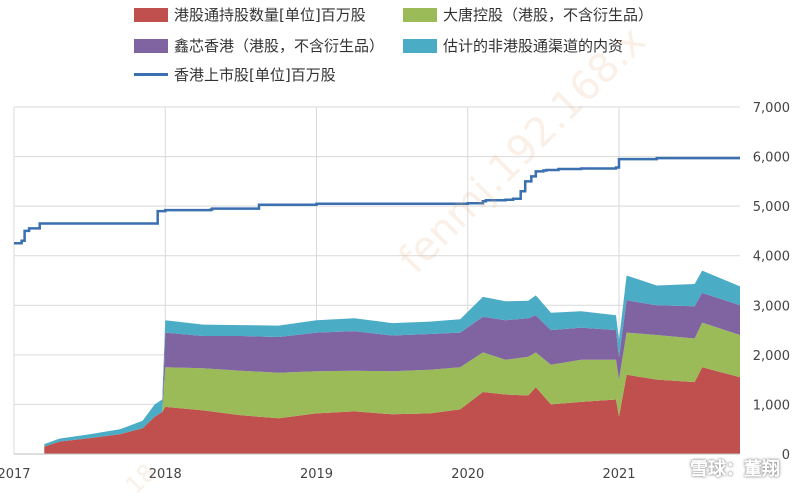  I want to click on legend-label: 香港上市股[单位]百万股, so click(255, 75).